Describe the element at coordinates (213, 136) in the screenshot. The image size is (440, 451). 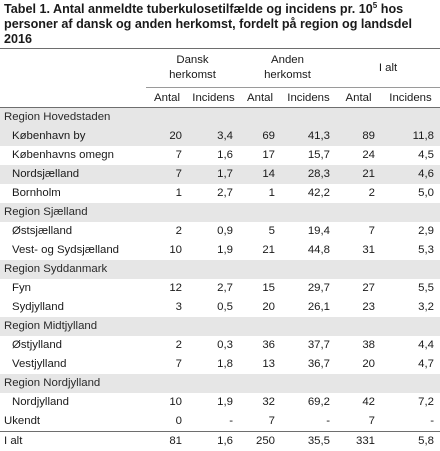
I see `cell-dansk-incidens: 3,4` at that location.